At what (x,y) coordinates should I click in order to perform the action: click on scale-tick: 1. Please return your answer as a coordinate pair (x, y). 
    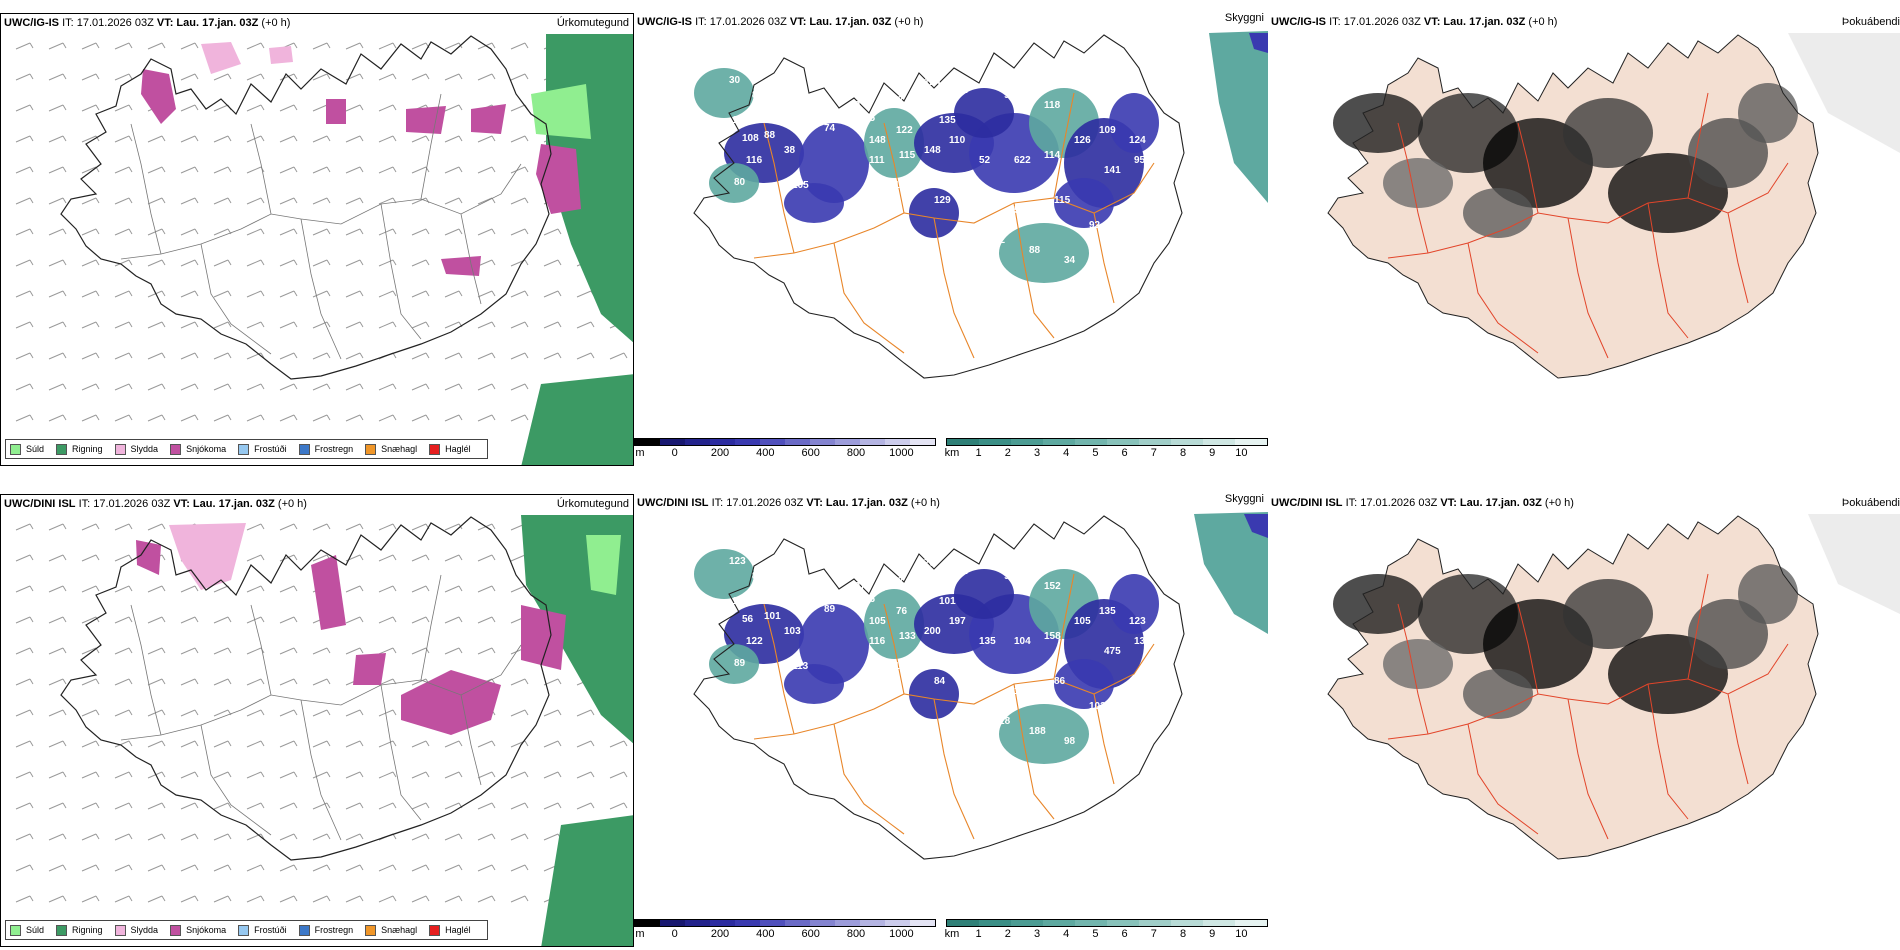
    Looking at the image, I should click on (978, 934).